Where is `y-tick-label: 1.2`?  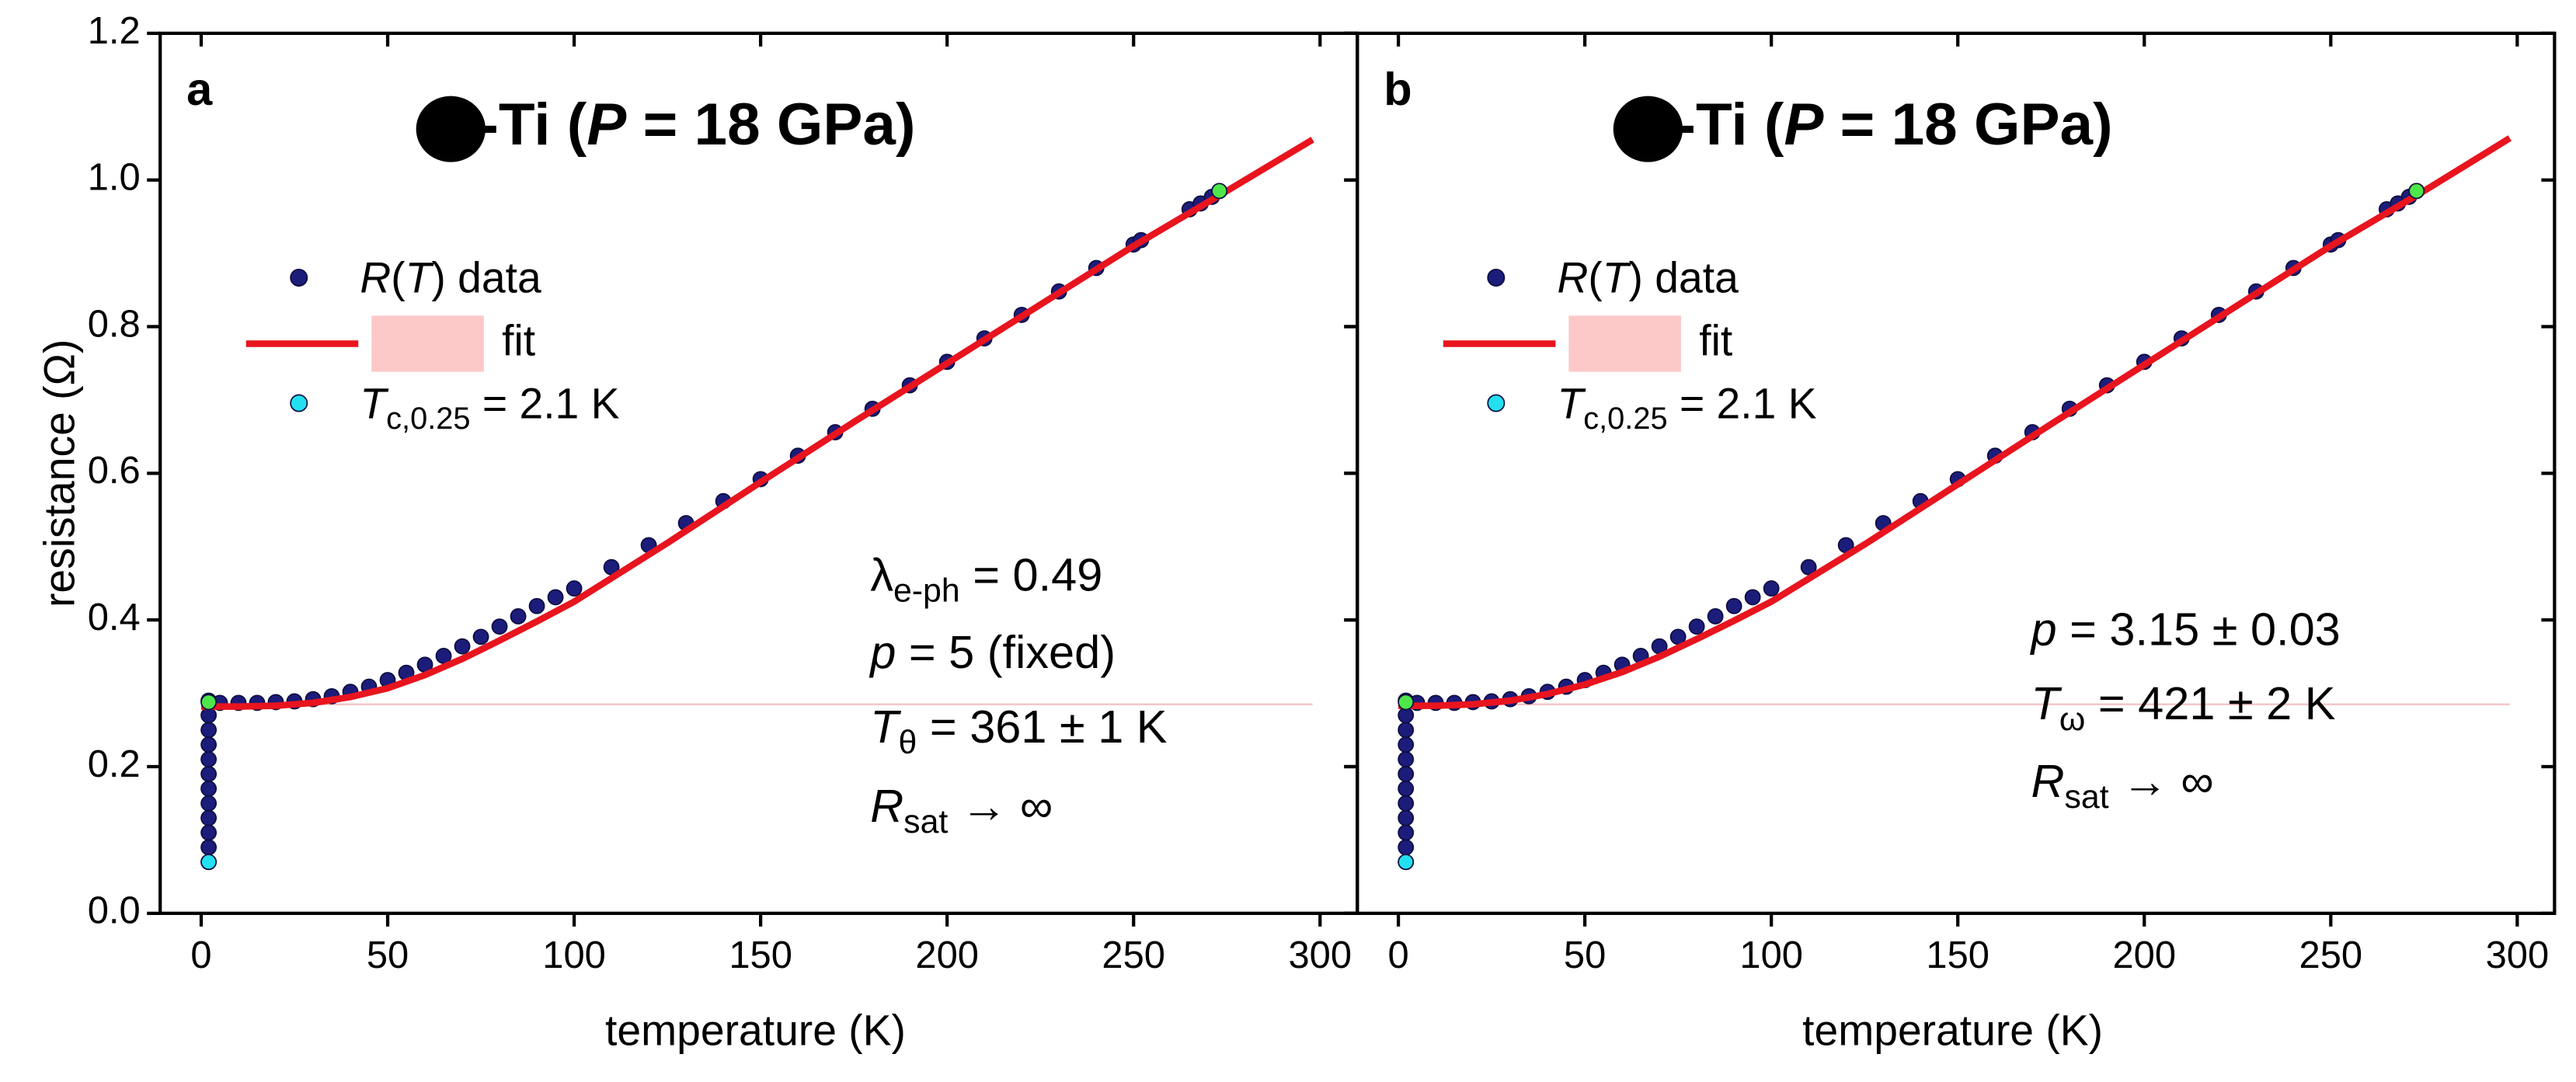 y-tick-label: 1.2 is located at coordinates (114, 31).